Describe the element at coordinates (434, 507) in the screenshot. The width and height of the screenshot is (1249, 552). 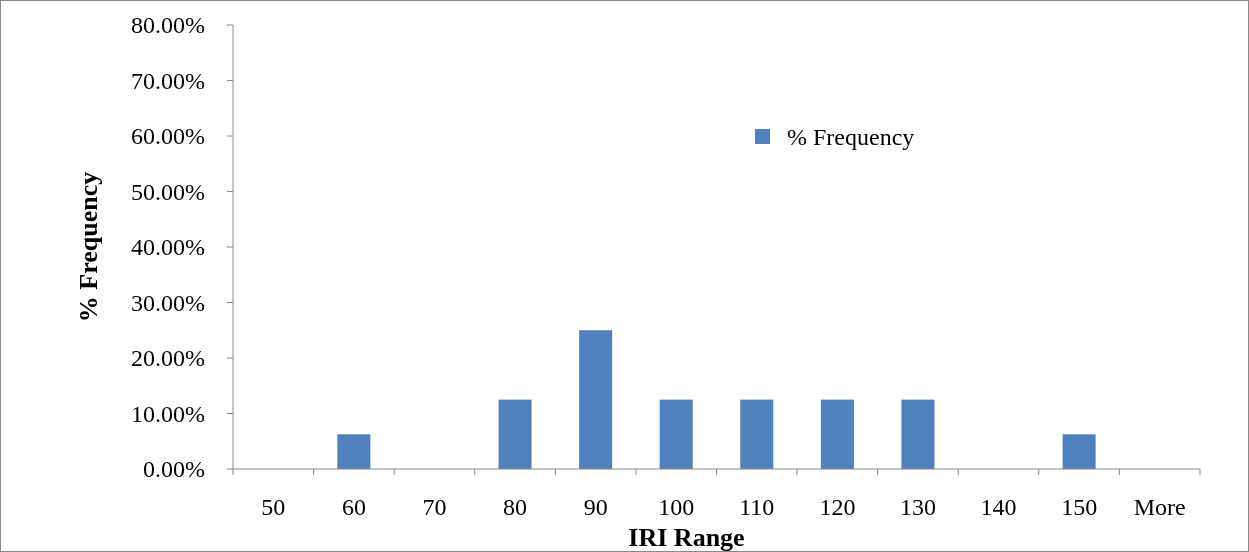
I see `x-tick-label: 70` at that location.